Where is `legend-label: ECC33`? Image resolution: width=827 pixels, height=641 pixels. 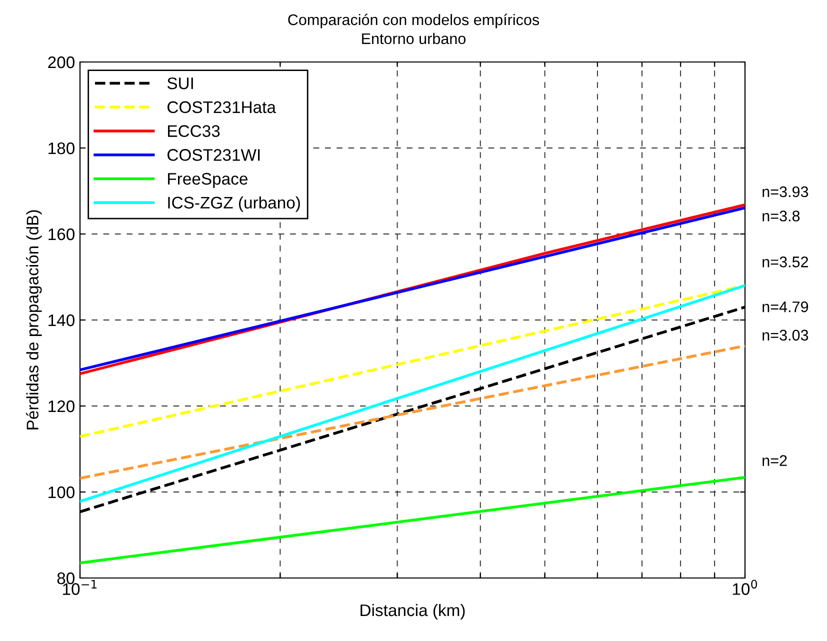
legend-label: ECC33 is located at coordinates (194, 131).